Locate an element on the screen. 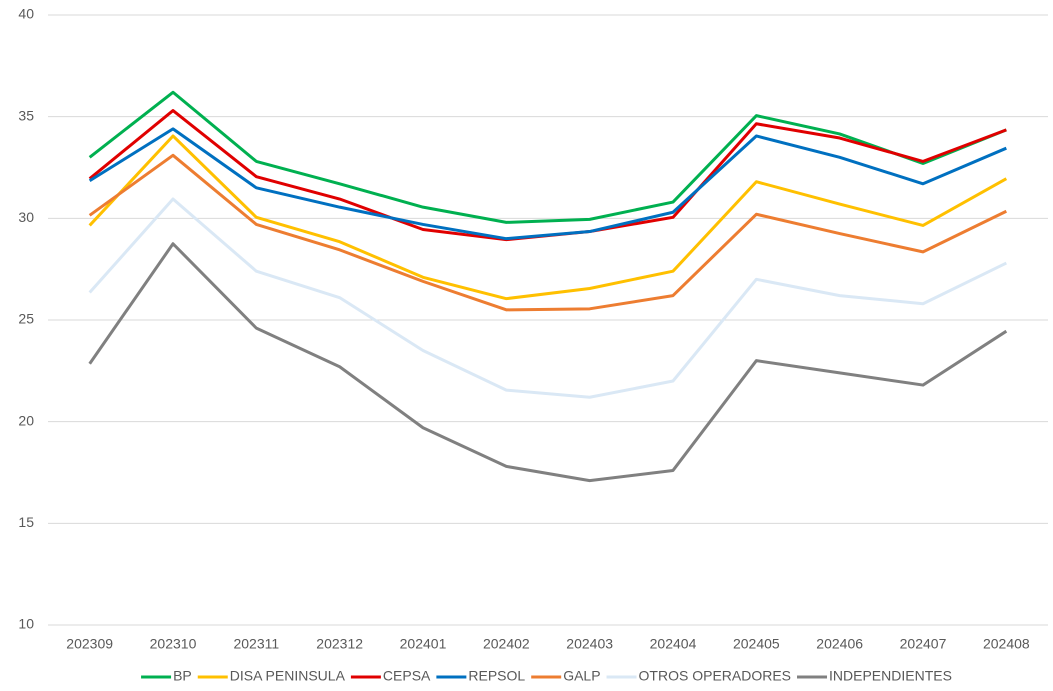 This screenshot has width=1053, height=691. x-tick-label: 202311 is located at coordinates (256, 644).